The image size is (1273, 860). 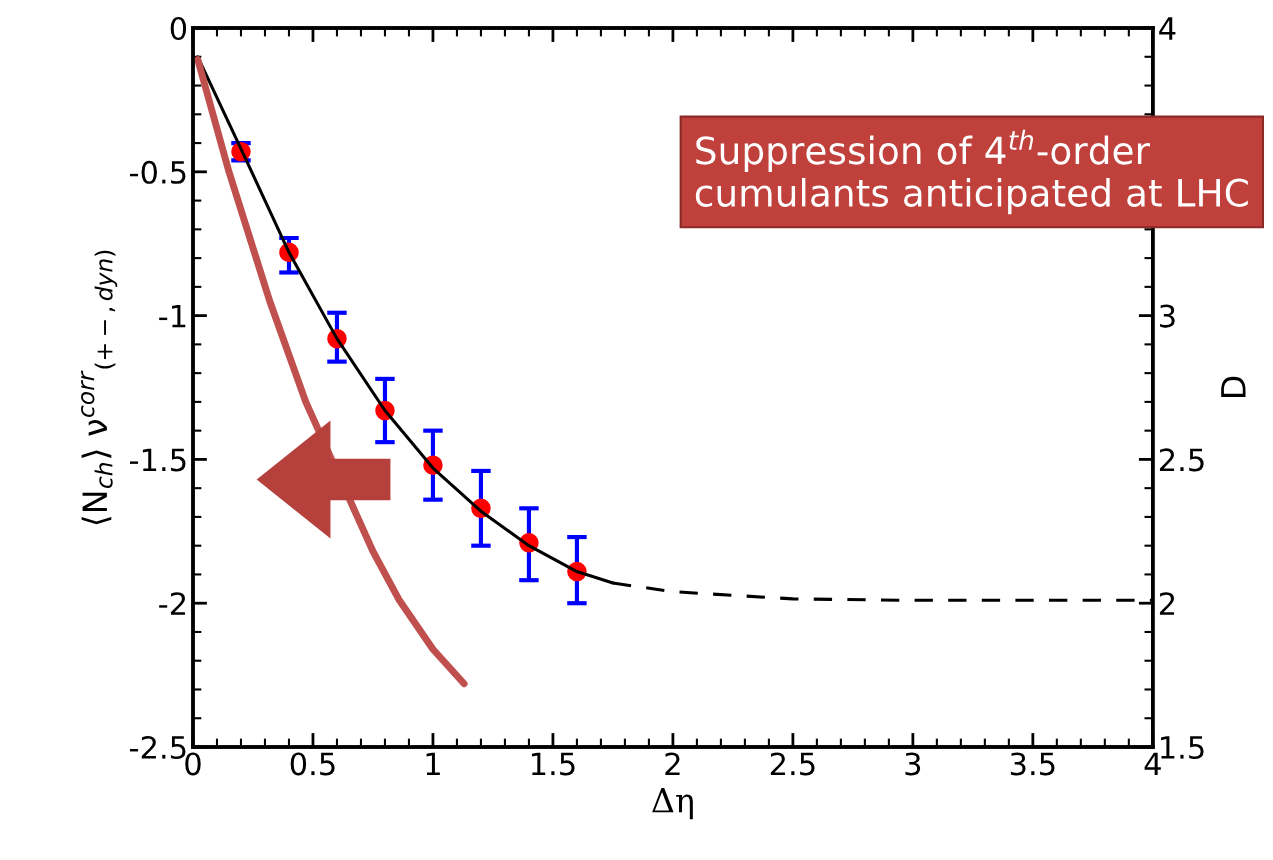 What do you see at coordinates (1182, 748) in the screenshot?
I see `y2-tick-label: 1.5` at bounding box center [1182, 748].